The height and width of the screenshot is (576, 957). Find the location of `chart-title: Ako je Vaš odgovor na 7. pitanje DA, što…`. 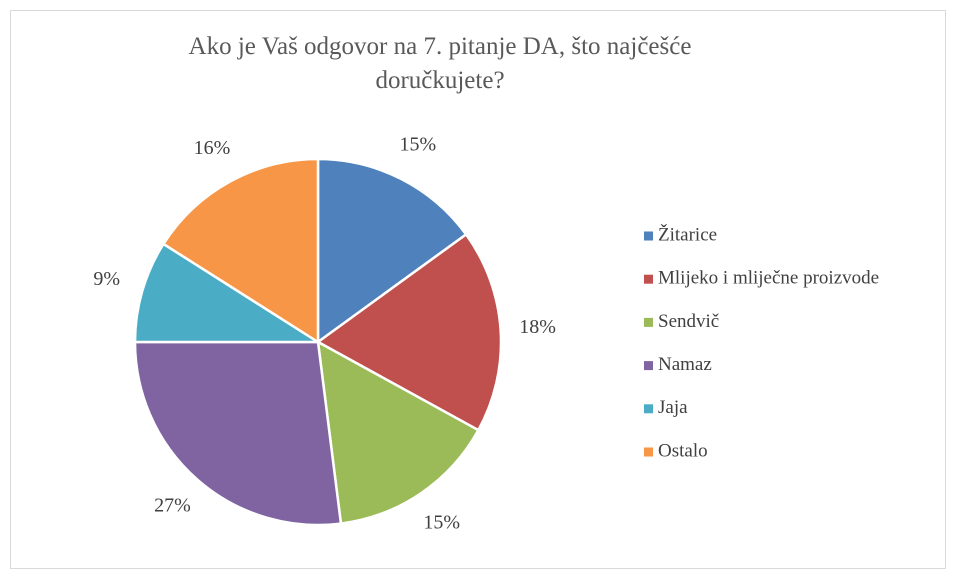

chart-title: Ako je Vaš odgovor na 7. pitanje DA, što… is located at coordinates (440, 63).